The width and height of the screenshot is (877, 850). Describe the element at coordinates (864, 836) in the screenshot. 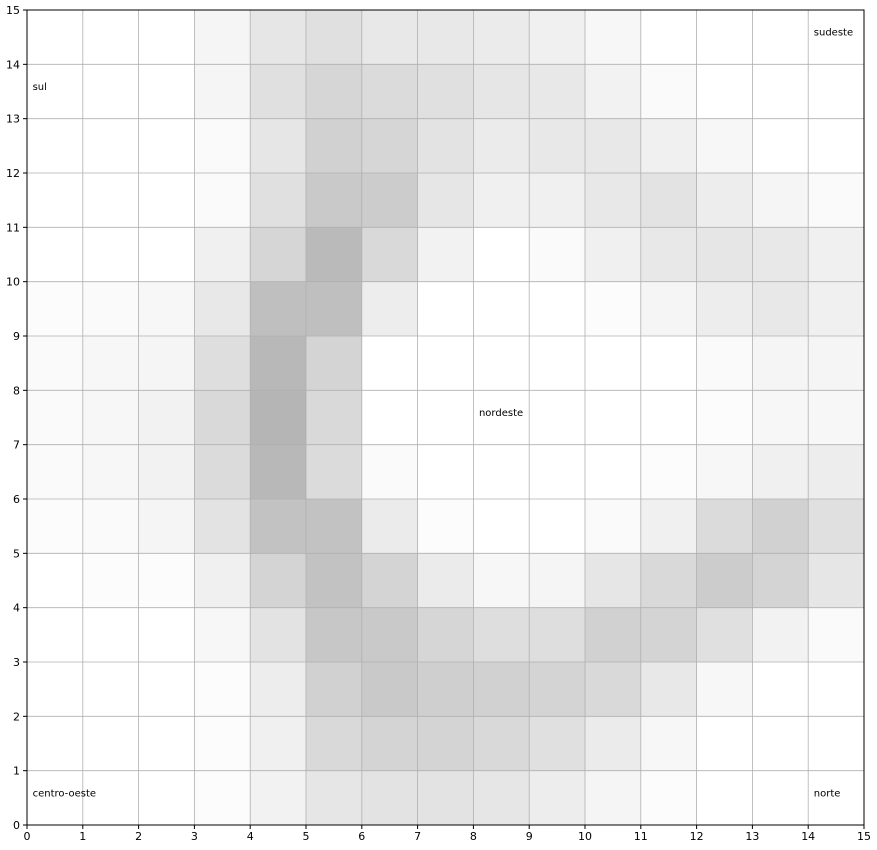

I see `x-tick-label: 15` at that location.